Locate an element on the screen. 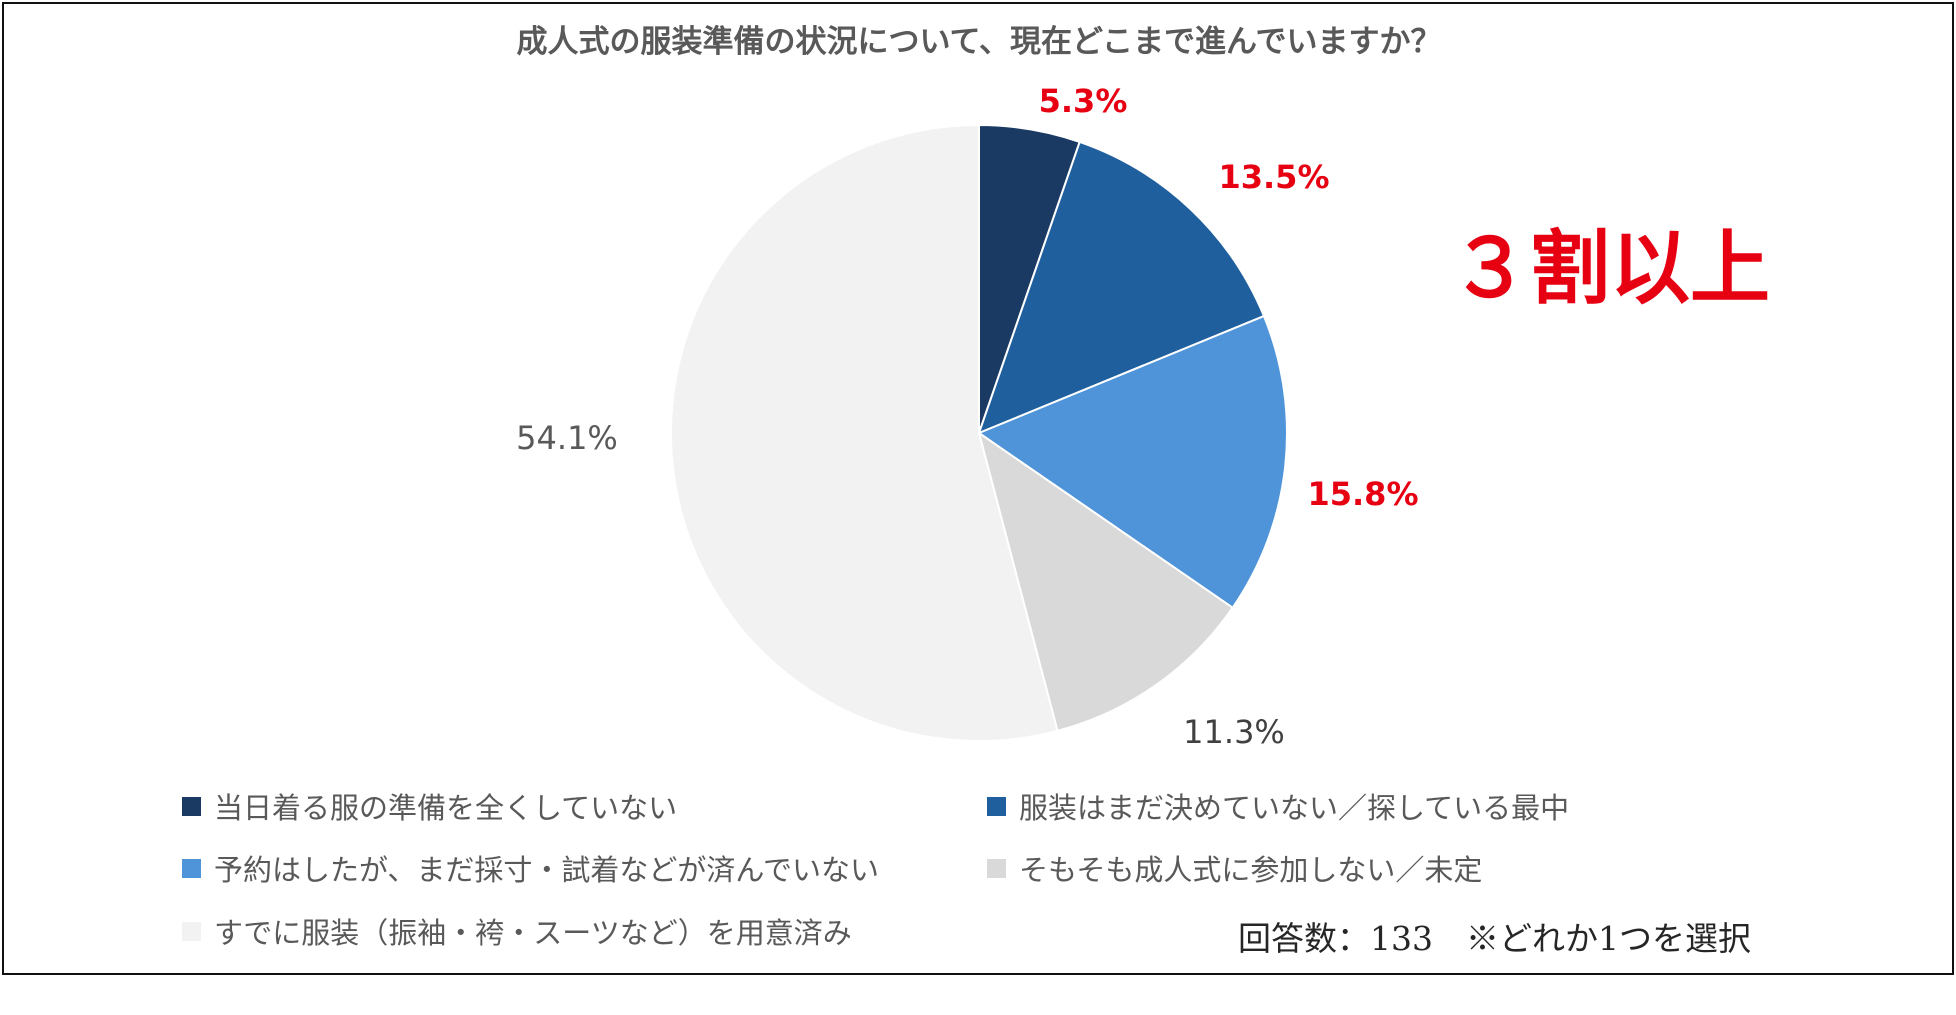  legend-item: そもそも成人式に参加しない／未定 is located at coordinates (1234, 868).